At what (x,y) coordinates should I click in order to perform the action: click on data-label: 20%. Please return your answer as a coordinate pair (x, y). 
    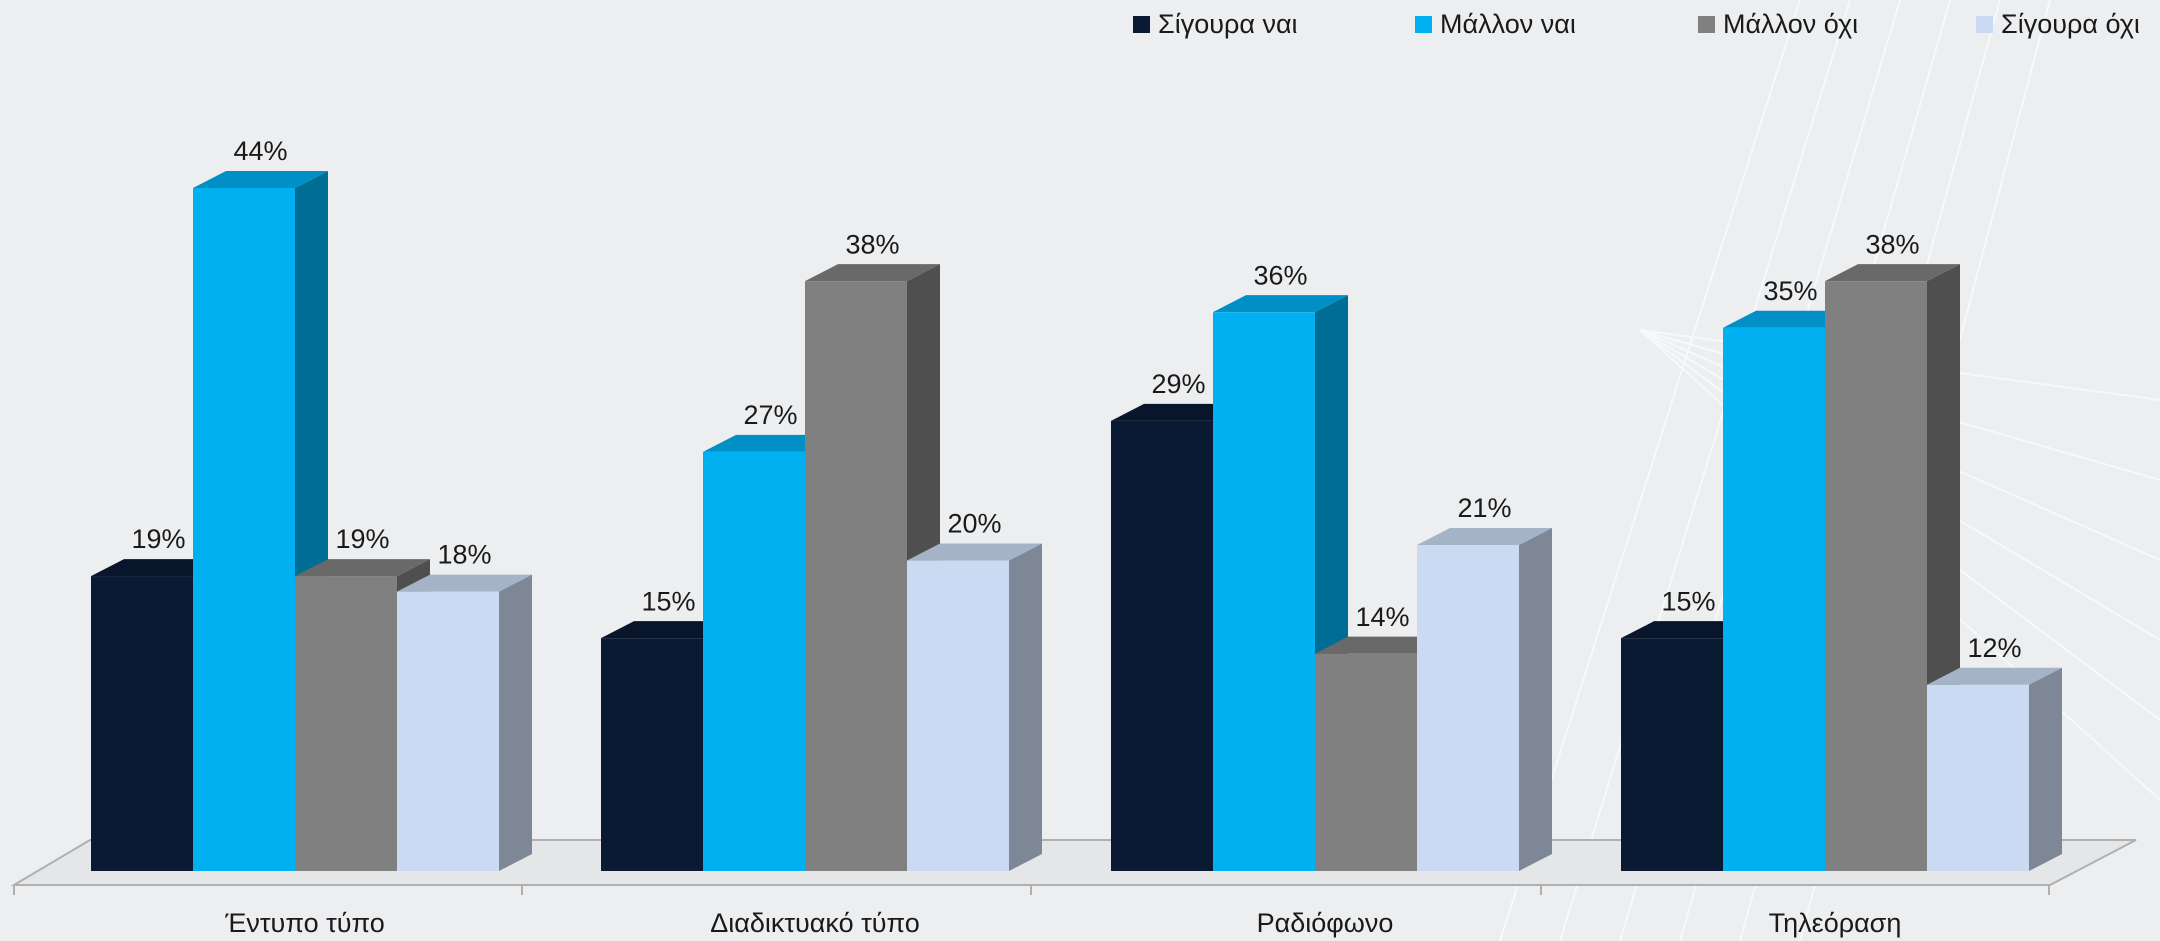
    Looking at the image, I should click on (974, 524).